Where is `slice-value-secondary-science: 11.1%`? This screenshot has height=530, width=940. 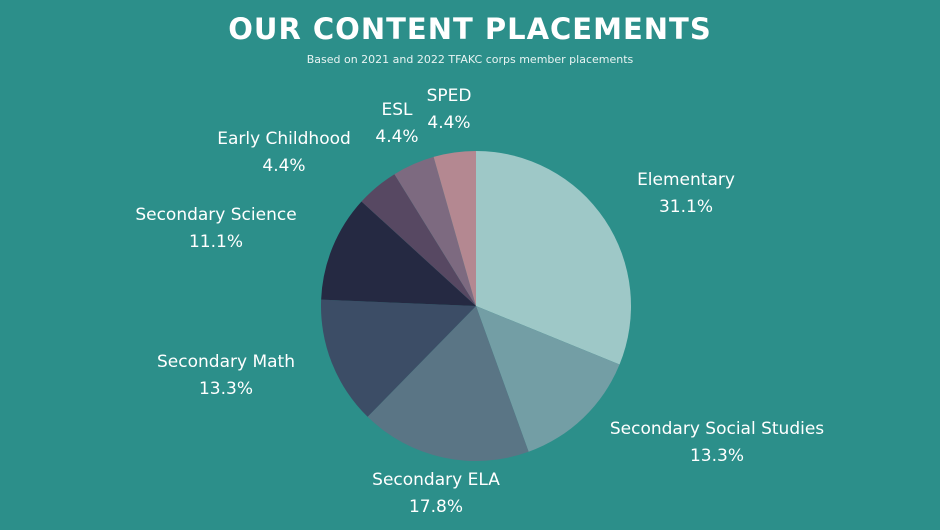 slice-value-secondary-science: 11.1% is located at coordinates (216, 242).